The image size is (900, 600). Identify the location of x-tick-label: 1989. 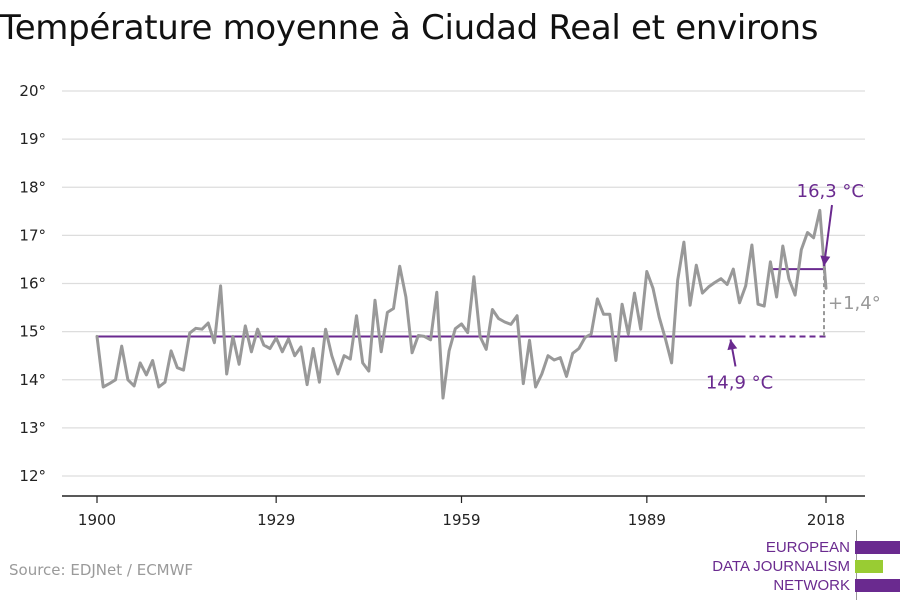
(647, 520).